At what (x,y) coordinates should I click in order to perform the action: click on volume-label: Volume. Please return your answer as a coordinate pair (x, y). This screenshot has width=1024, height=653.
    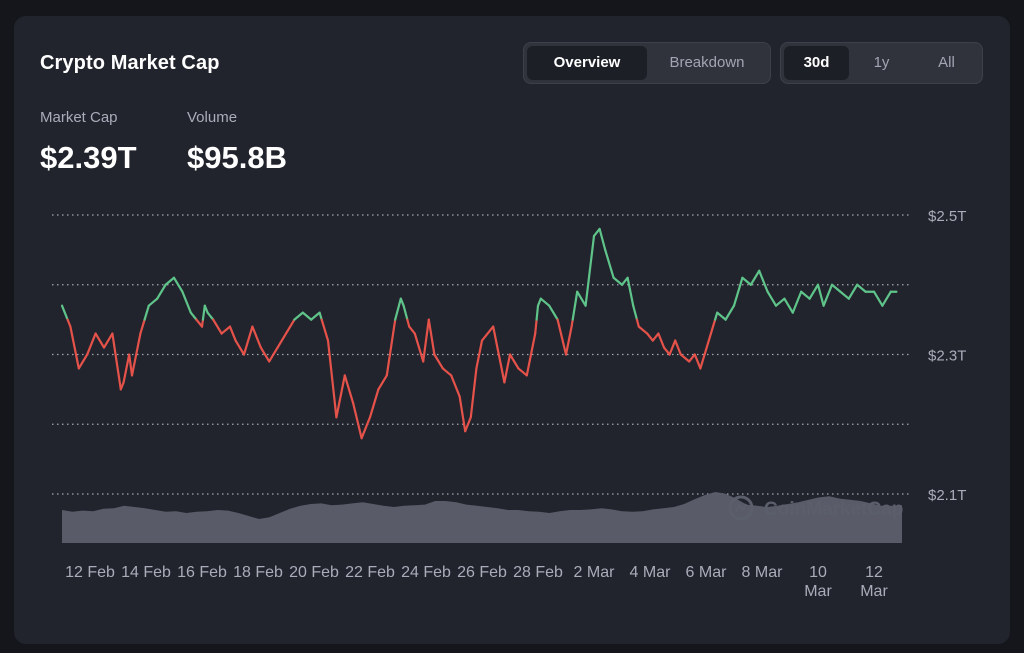
    Looking at the image, I should click on (212, 117).